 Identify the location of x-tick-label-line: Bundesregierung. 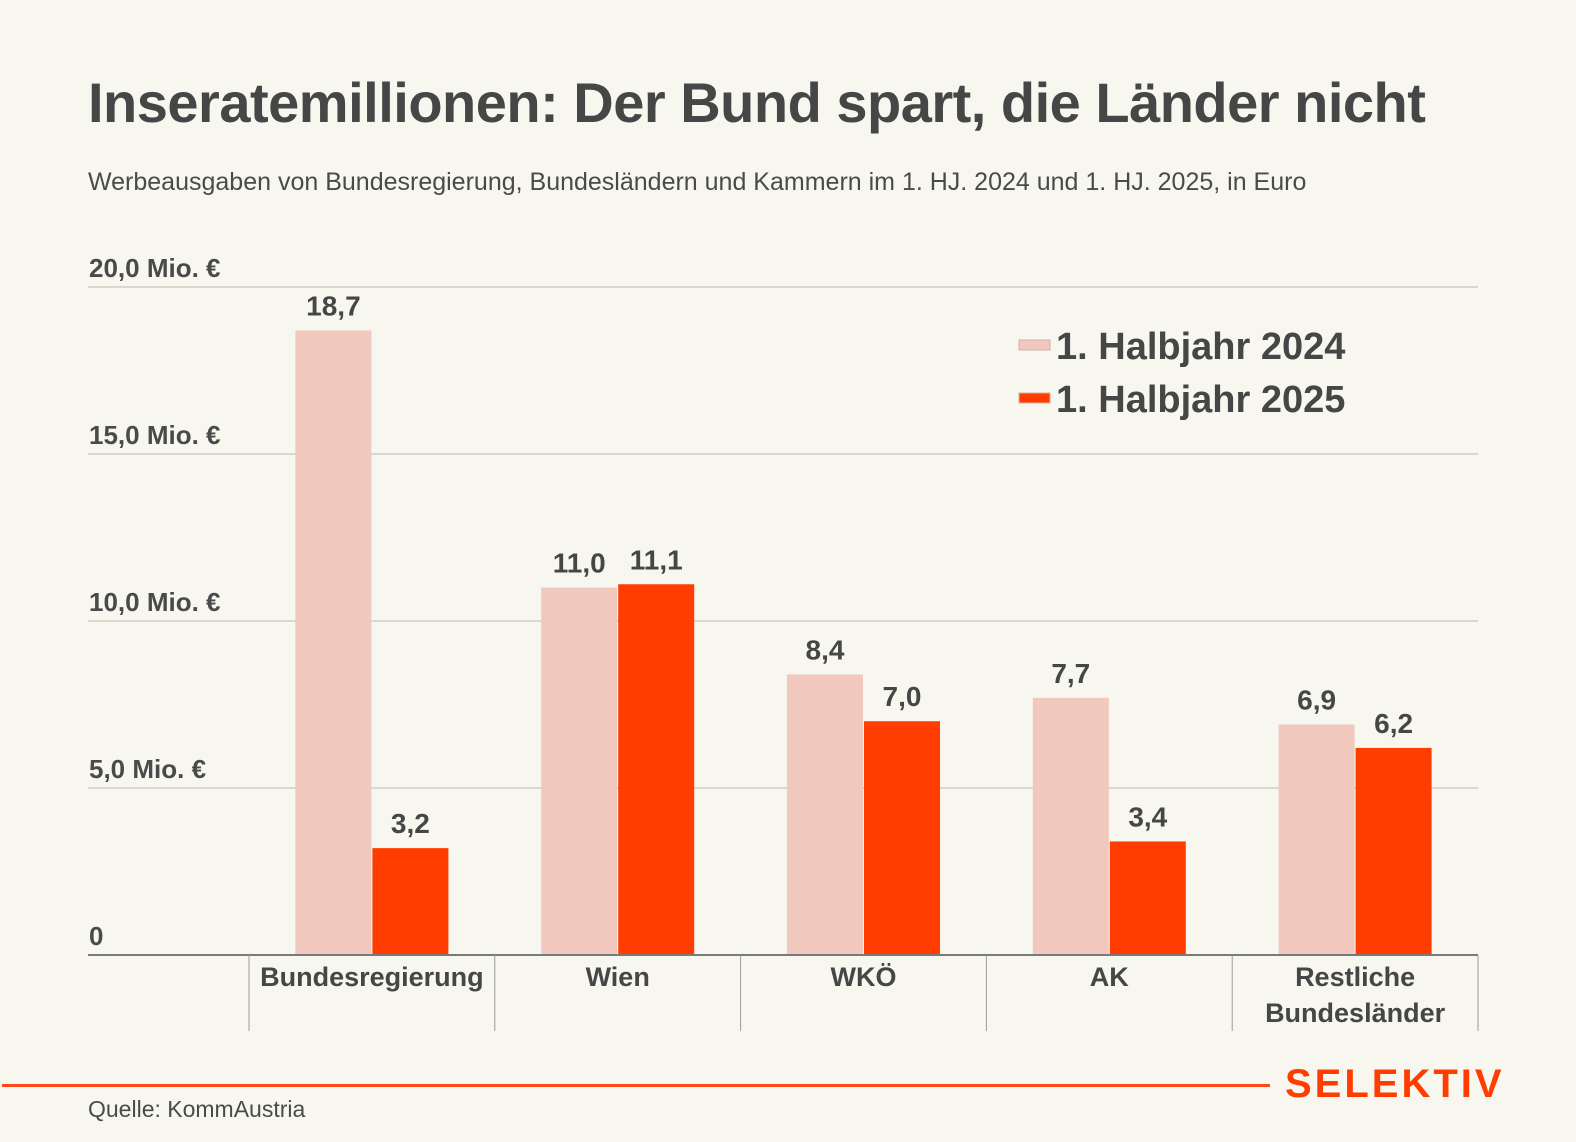
(372, 977).